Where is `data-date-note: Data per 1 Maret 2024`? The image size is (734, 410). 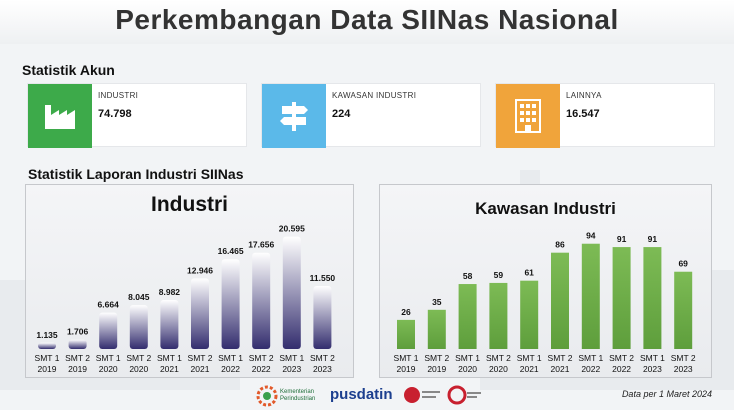 data-date-note: Data per 1 Maret 2024 is located at coordinates (666, 394).